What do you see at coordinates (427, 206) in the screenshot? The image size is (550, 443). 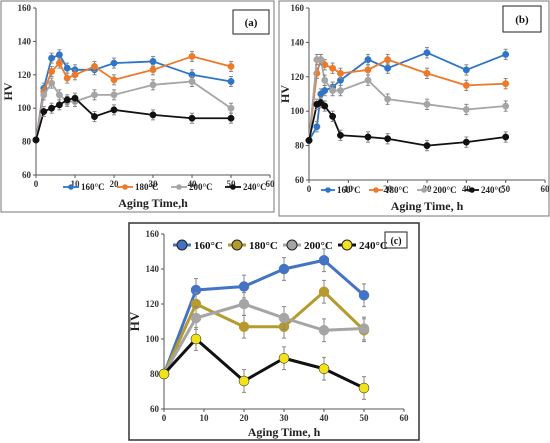 I see `x-axis-title: Aging Time, h` at bounding box center [427, 206].